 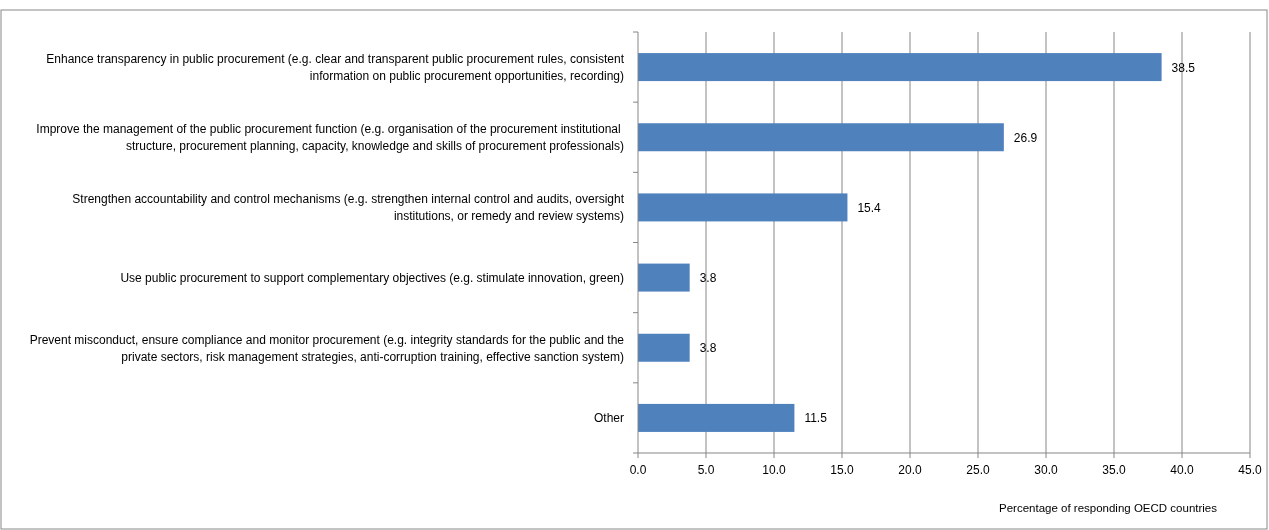 I want to click on data-label: 38.5, so click(x=1183, y=67).